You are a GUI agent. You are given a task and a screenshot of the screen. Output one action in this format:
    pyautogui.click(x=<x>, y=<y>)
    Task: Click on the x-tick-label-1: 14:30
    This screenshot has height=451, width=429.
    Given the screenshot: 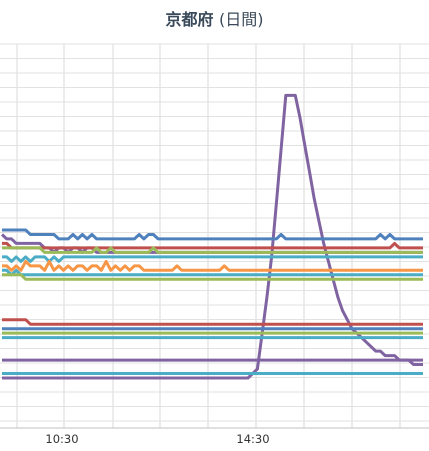 What is the action you would take?
    pyautogui.click(x=252, y=439)
    